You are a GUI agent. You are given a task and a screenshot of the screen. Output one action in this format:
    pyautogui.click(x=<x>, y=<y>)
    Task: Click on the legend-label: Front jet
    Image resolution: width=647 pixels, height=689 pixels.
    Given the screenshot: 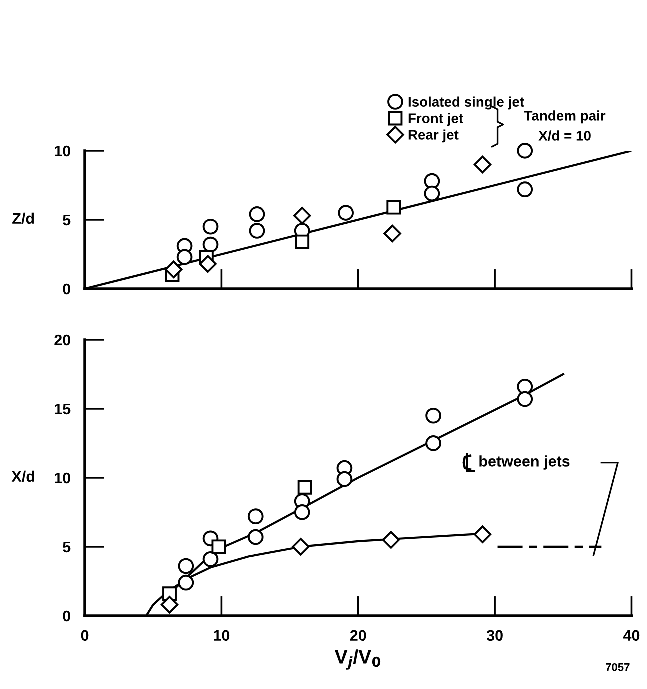 What is the action you would take?
    pyautogui.click(x=436, y=119)
    